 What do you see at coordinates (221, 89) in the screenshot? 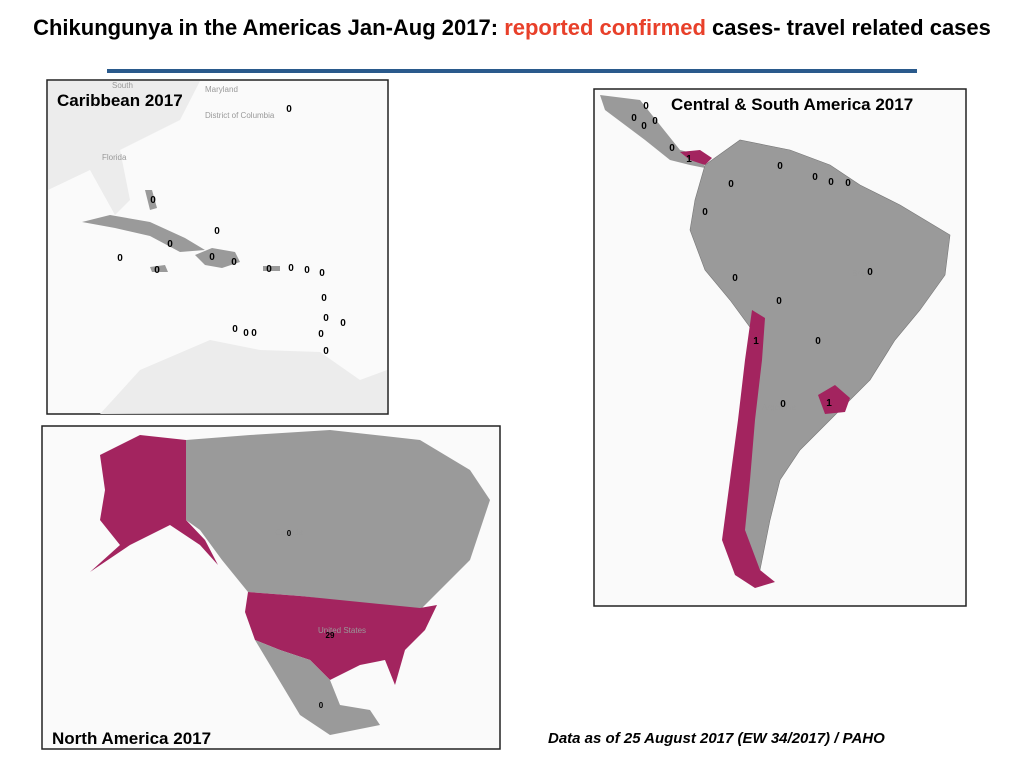
I see `place-label: Maryland` at bounding box center [221, 89].